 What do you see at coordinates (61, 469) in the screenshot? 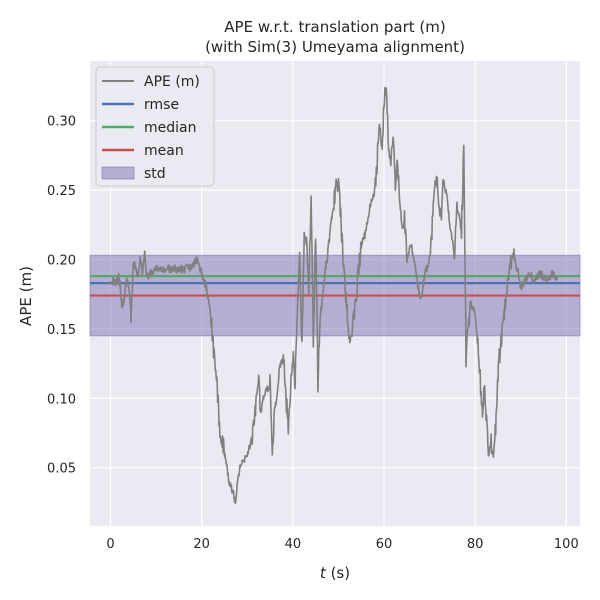
I see `y-tick-label: 0.05` at bounding box center [61, 469].